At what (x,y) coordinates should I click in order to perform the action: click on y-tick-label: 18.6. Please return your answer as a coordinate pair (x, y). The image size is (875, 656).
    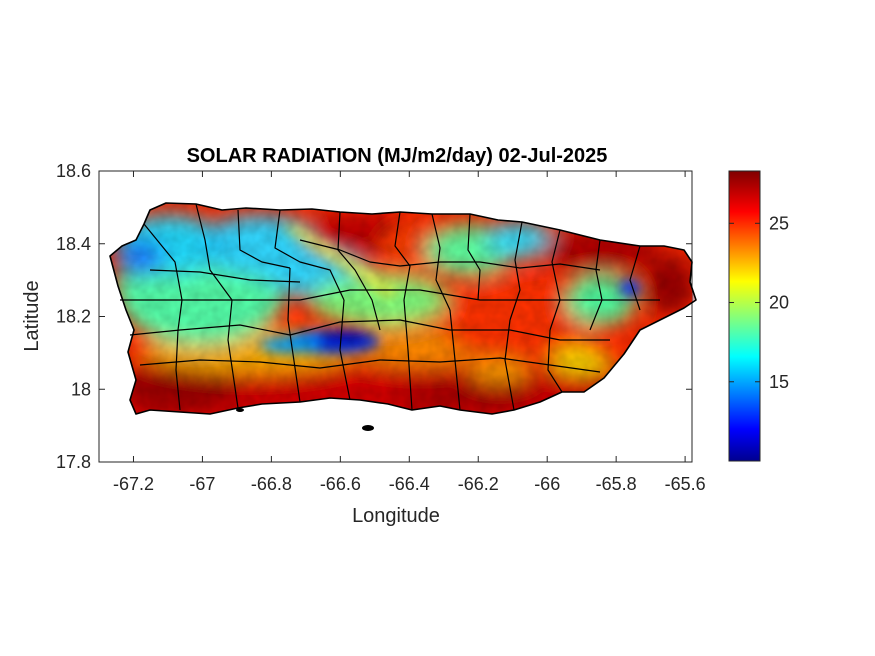
    Looking at the image, I should click on (73, 171).